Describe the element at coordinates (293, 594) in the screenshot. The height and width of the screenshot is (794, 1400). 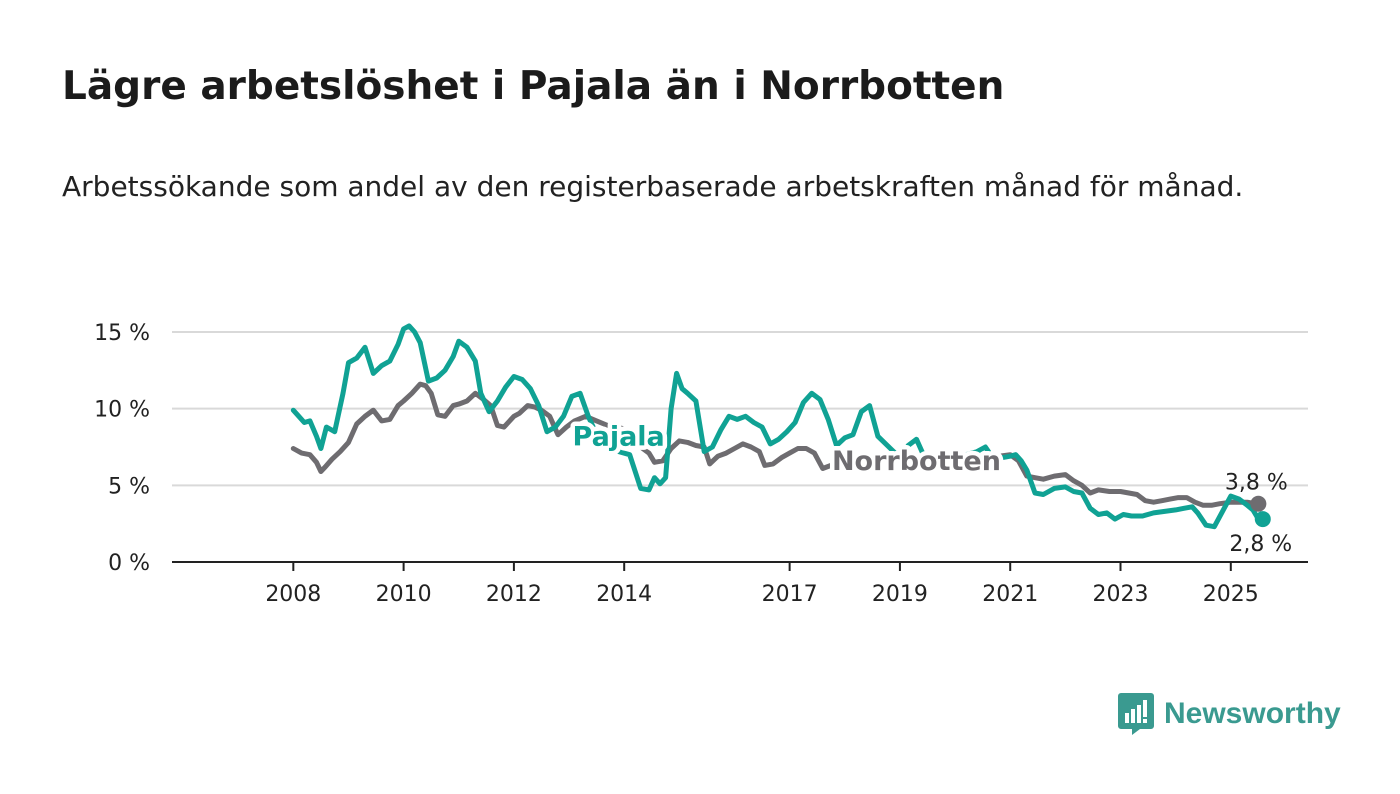
I see `x-tick-label: 2008` at that location.